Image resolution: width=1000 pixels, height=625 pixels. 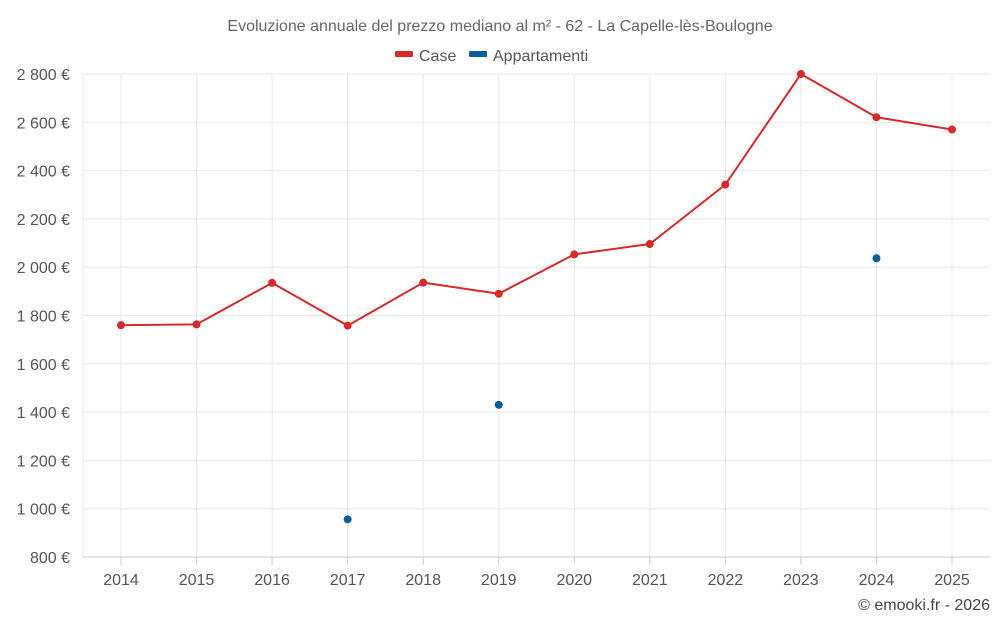 I want to click on y-tick-label: 2 800 €, so click(x=43, y=75).